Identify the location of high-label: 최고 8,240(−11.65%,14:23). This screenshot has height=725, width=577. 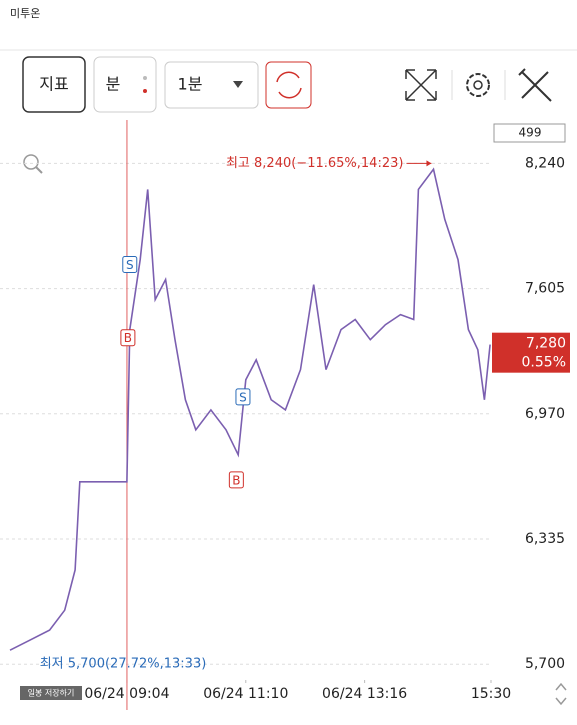
(314, 163).